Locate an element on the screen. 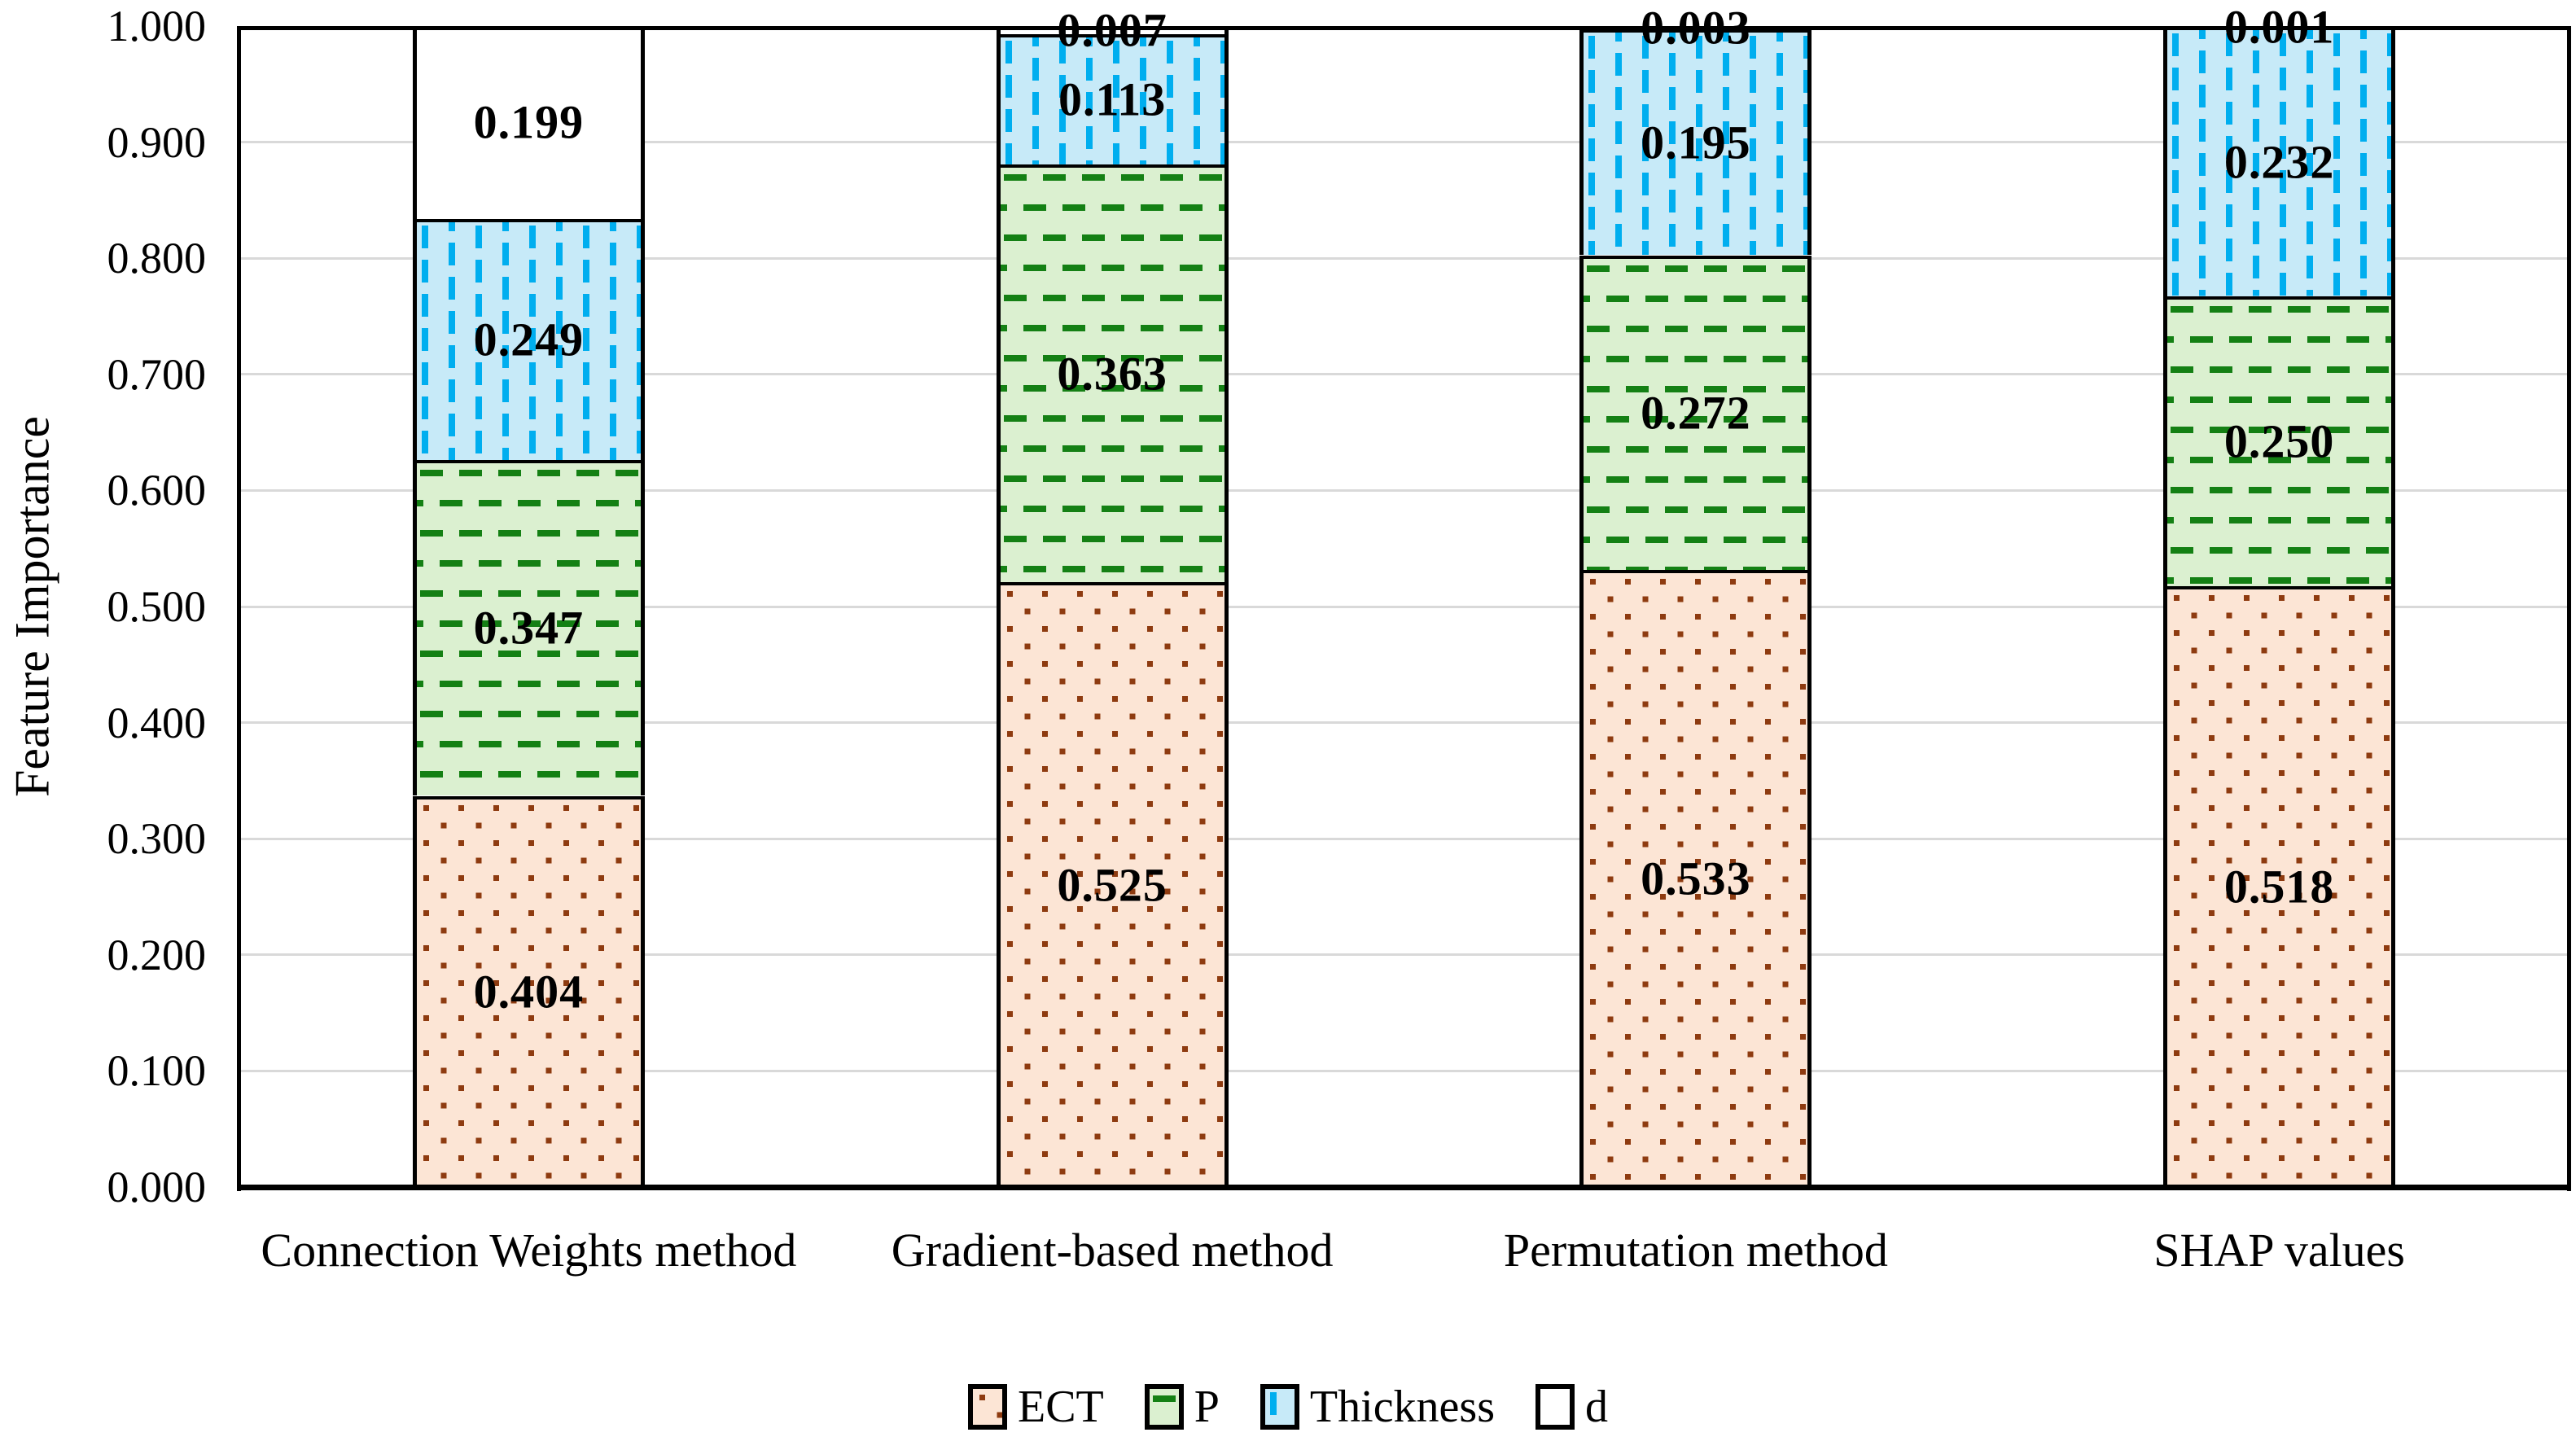  legend-swatch-ect is located at coordinates (987, 1407).